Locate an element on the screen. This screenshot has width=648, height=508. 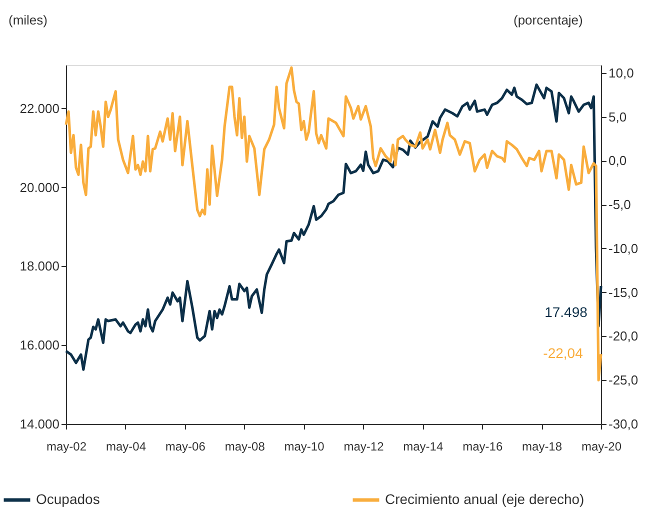
annotation: 17.498 is located at coordinates (566, 312).